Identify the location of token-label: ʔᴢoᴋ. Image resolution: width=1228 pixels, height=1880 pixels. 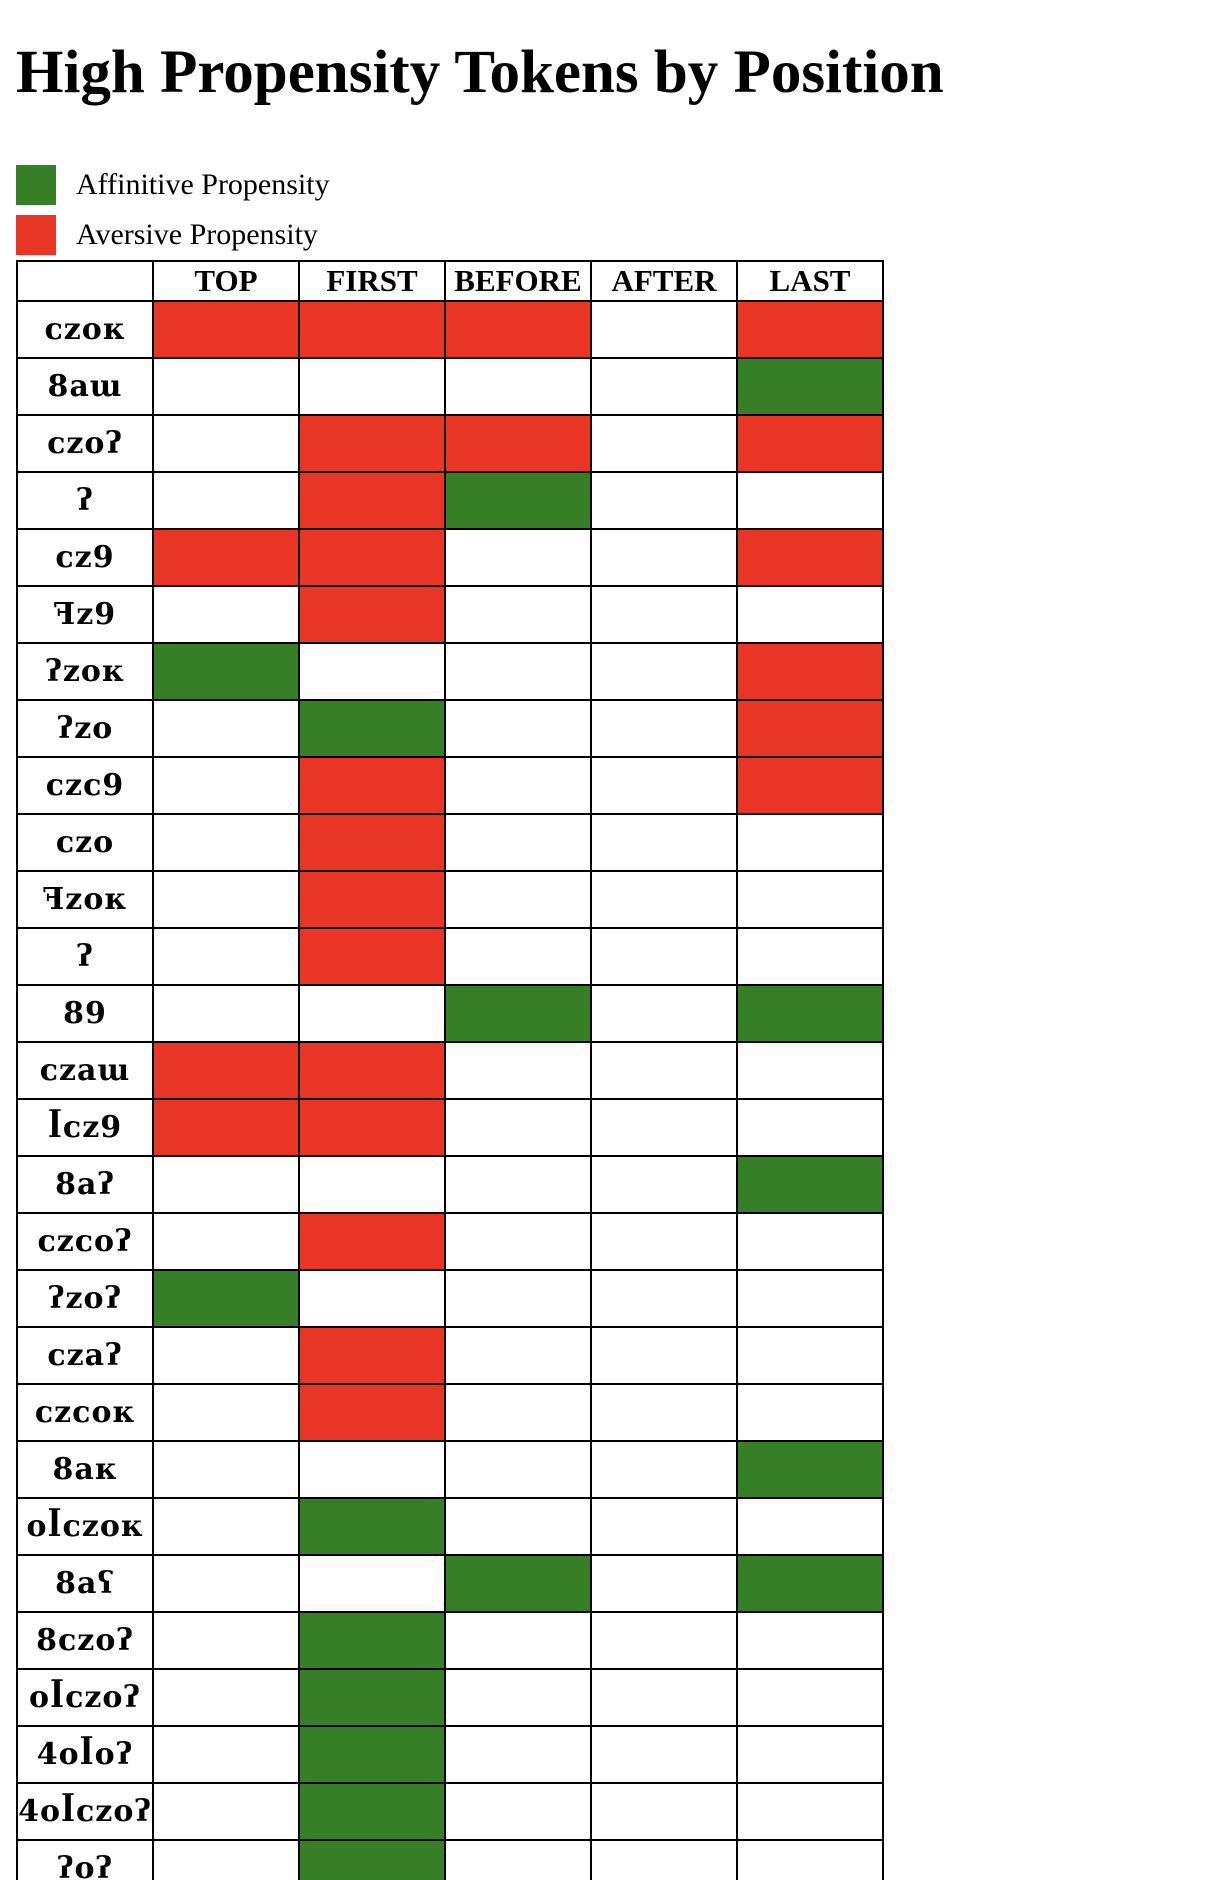
(85, 671).